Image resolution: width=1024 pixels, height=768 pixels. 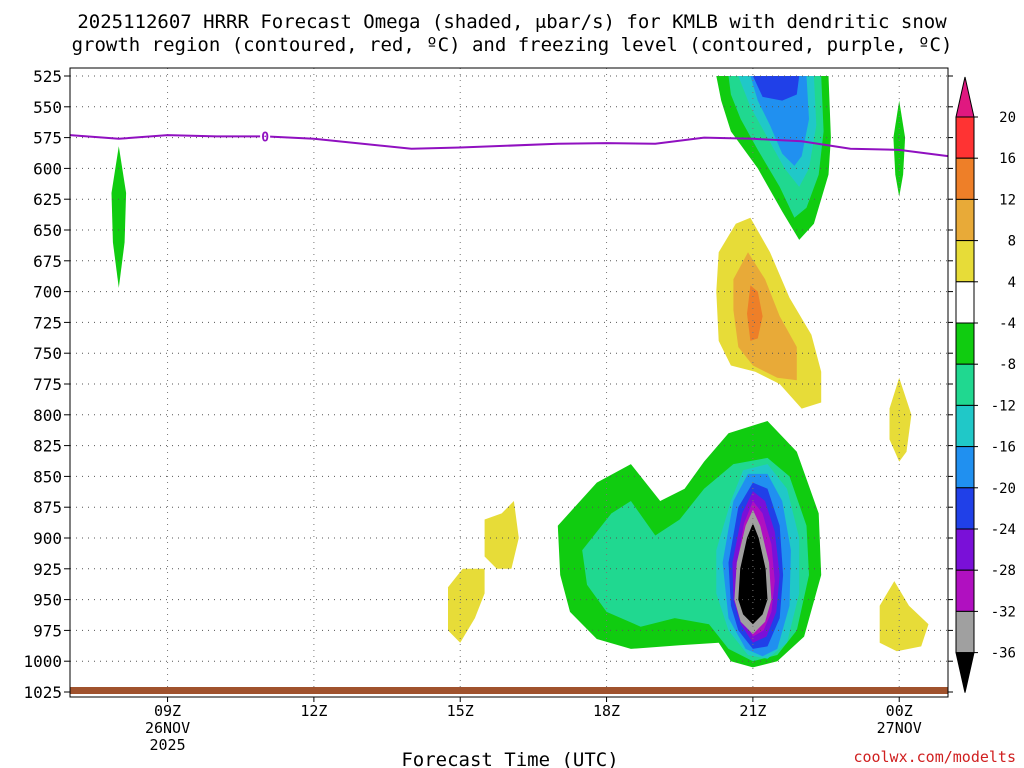 What do you see at coordinates (752, 711) in the screenshot?
I see `x-tick-label: 21Z` at bounding box center [752, 711].